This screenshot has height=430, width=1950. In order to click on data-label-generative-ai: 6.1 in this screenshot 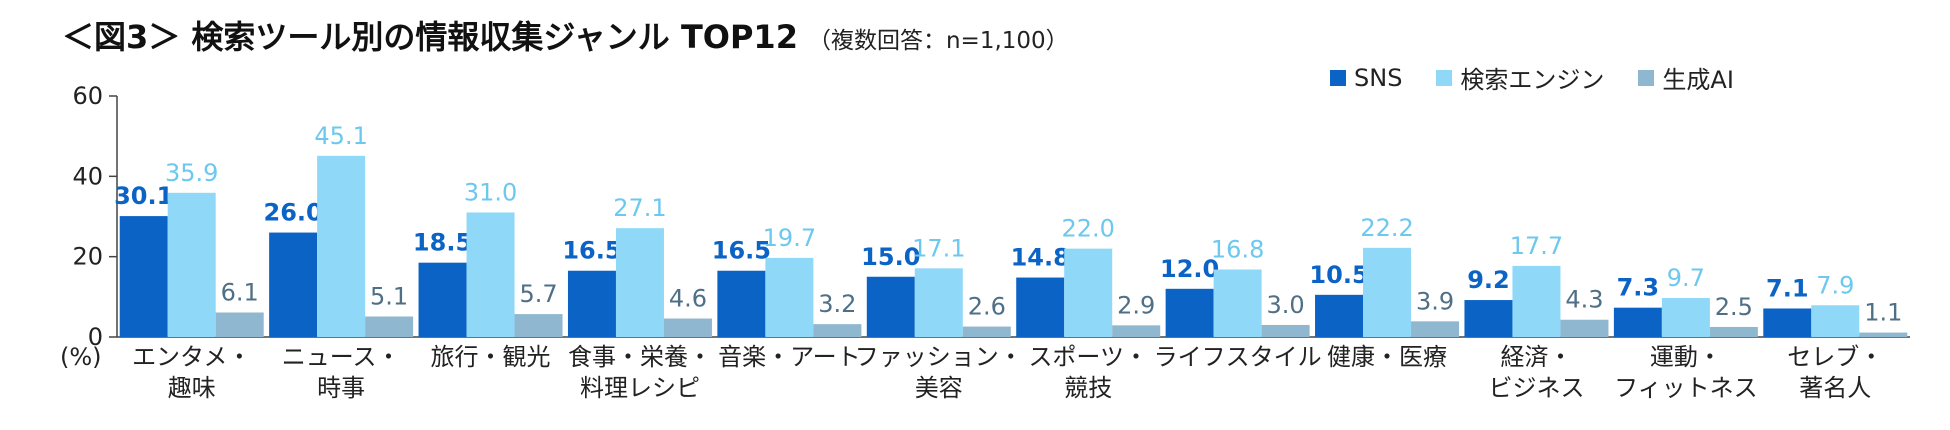, I will do `click(240, 292)`.